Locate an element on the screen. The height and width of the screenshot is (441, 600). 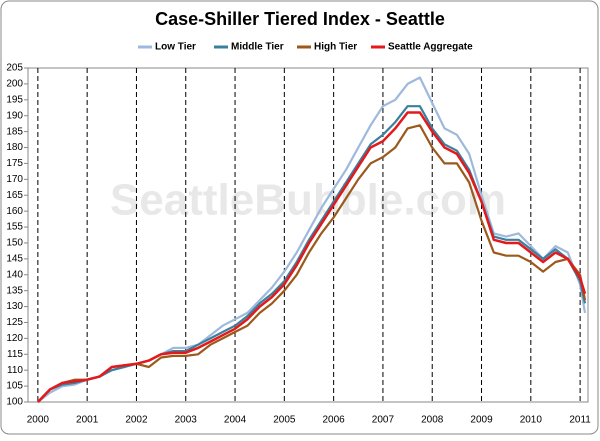
y-tick-label: 180 is located at coordinates (14, 147).